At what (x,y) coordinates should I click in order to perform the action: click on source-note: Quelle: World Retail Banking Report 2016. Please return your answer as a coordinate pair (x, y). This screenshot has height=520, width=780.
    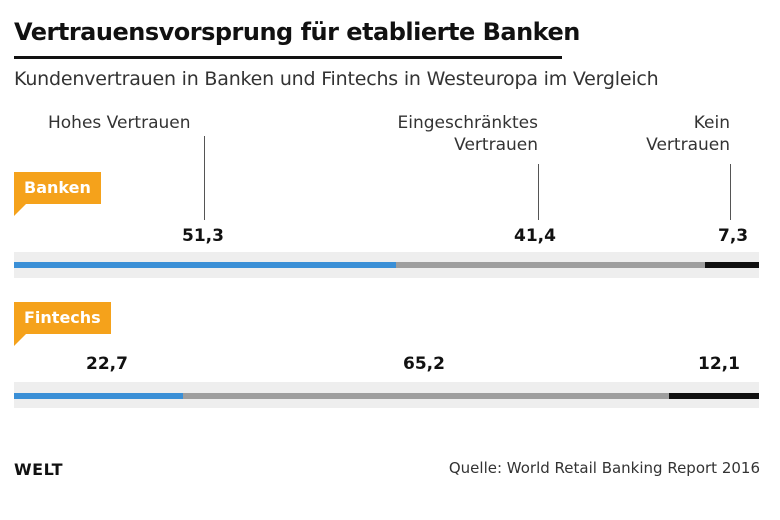
    Looking at the image, I should click on (604, 468).